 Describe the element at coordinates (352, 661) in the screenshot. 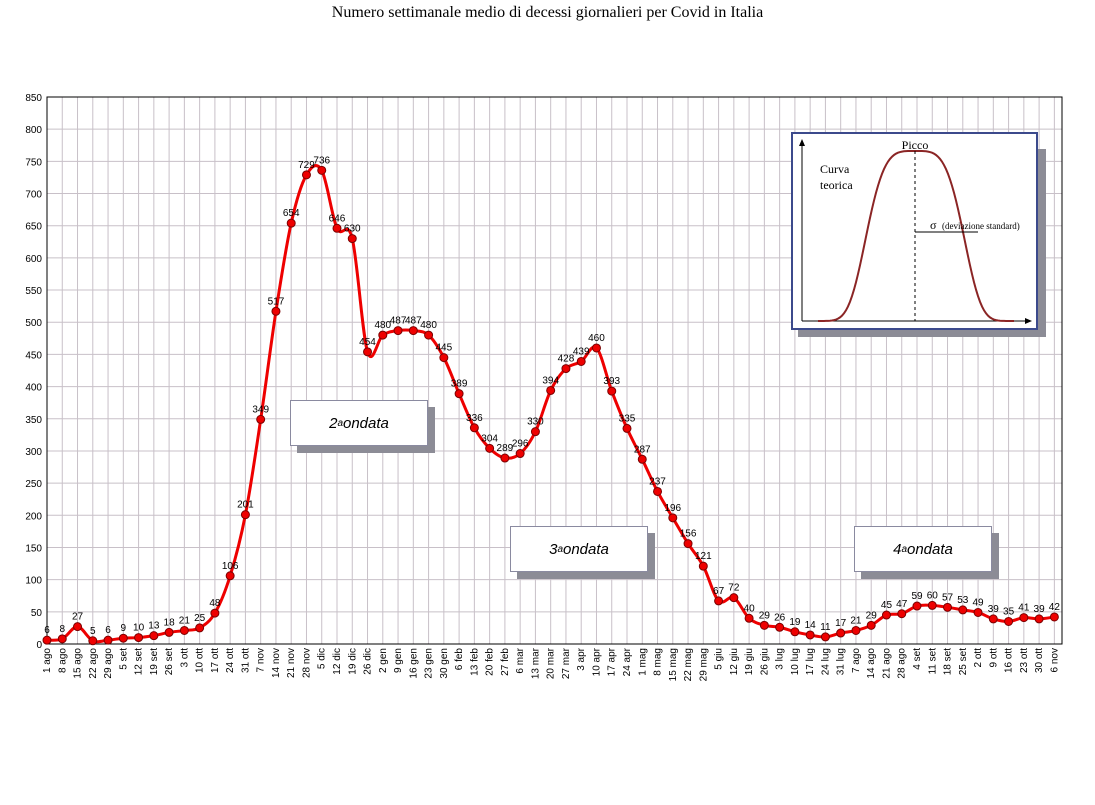

I see `x-tick-label: 19 dic` at that location.